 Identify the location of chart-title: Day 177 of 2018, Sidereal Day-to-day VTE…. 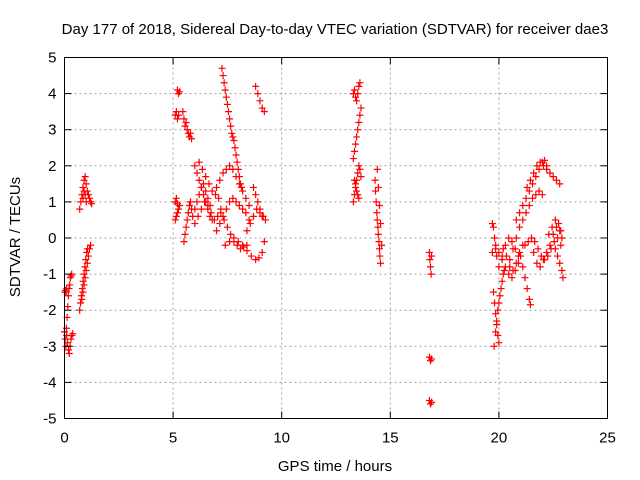
(335, 29).